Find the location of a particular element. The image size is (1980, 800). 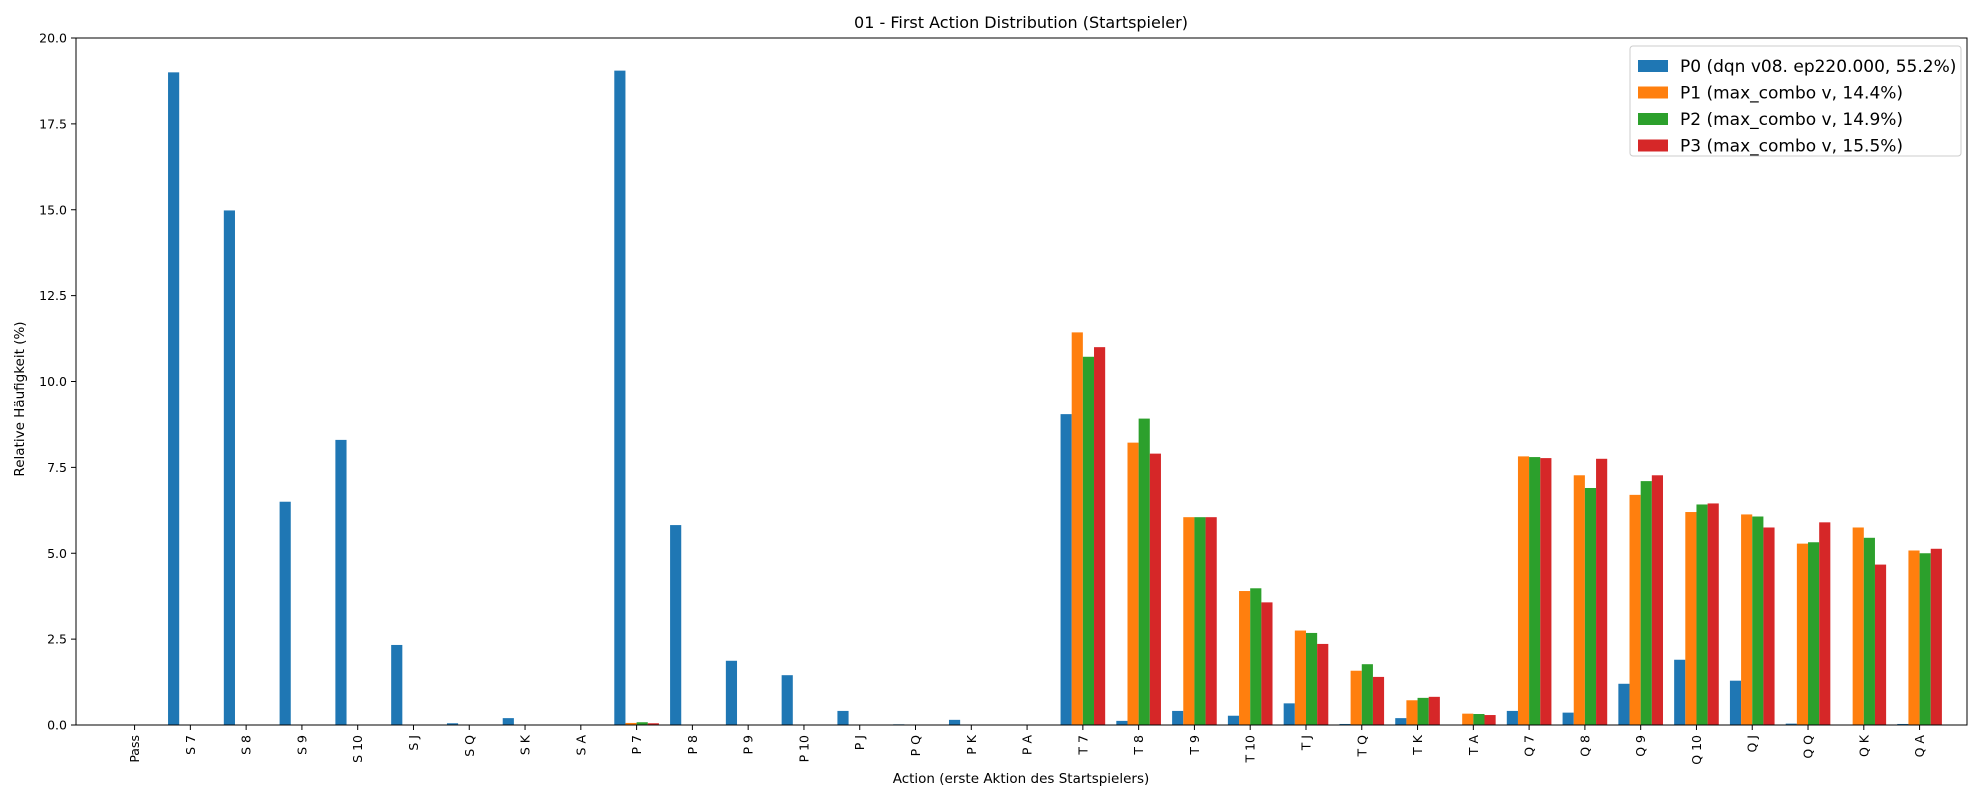

x-tick-label: Q K is located at coordinates (1863, 745).